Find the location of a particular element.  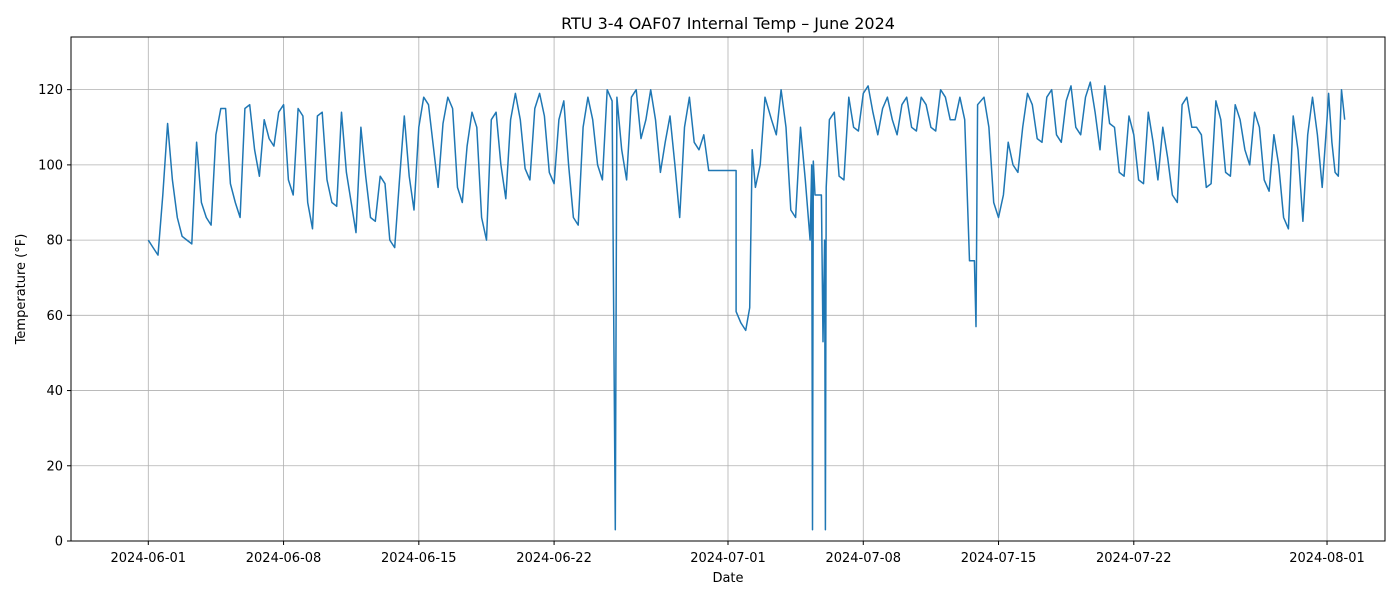

y-tick-label: 0 is located at coordinates (59, 542).